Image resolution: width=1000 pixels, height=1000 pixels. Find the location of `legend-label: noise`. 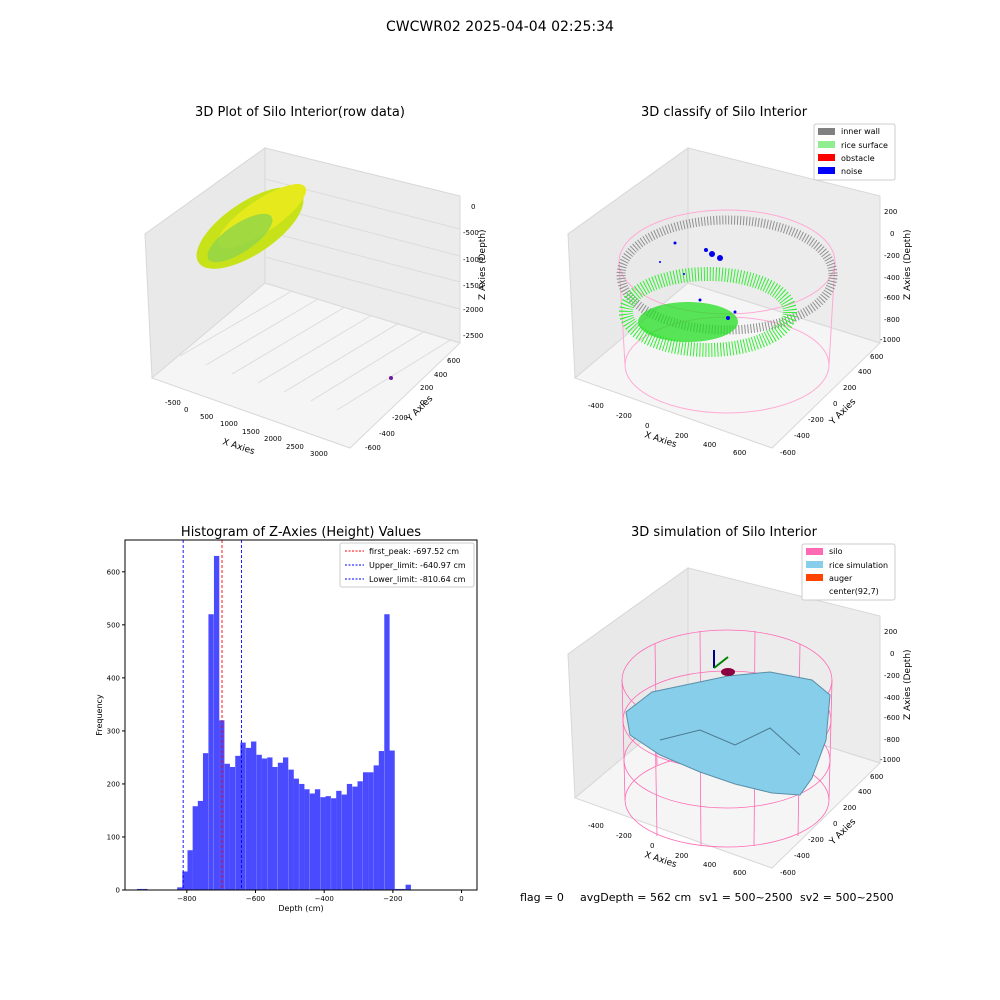

legend-label: noise is located at coordinates (851, 171).